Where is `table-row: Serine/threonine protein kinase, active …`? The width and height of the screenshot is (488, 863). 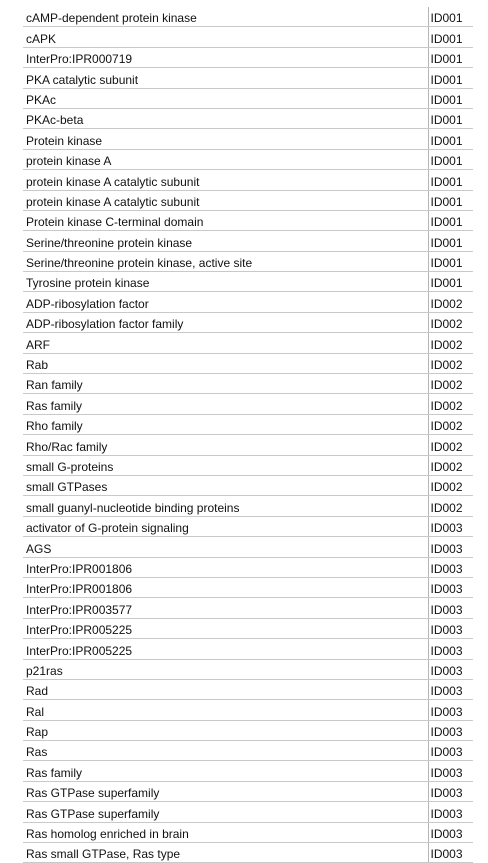 table-row: Serine/threonine protein kinase, active … is located at coordinates (248, 262).